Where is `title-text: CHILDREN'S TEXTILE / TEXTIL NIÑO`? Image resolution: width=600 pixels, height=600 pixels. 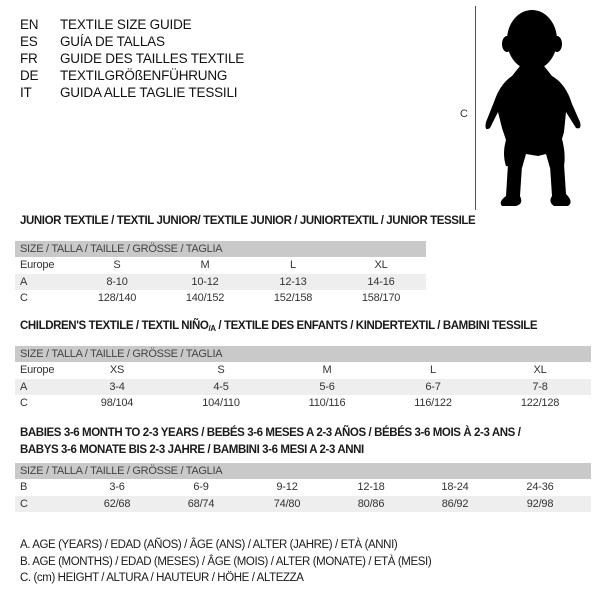 title-text: CHILDREN'S TEXTILE / TEXTIL NIÑO is located at coordinates (114, 326).